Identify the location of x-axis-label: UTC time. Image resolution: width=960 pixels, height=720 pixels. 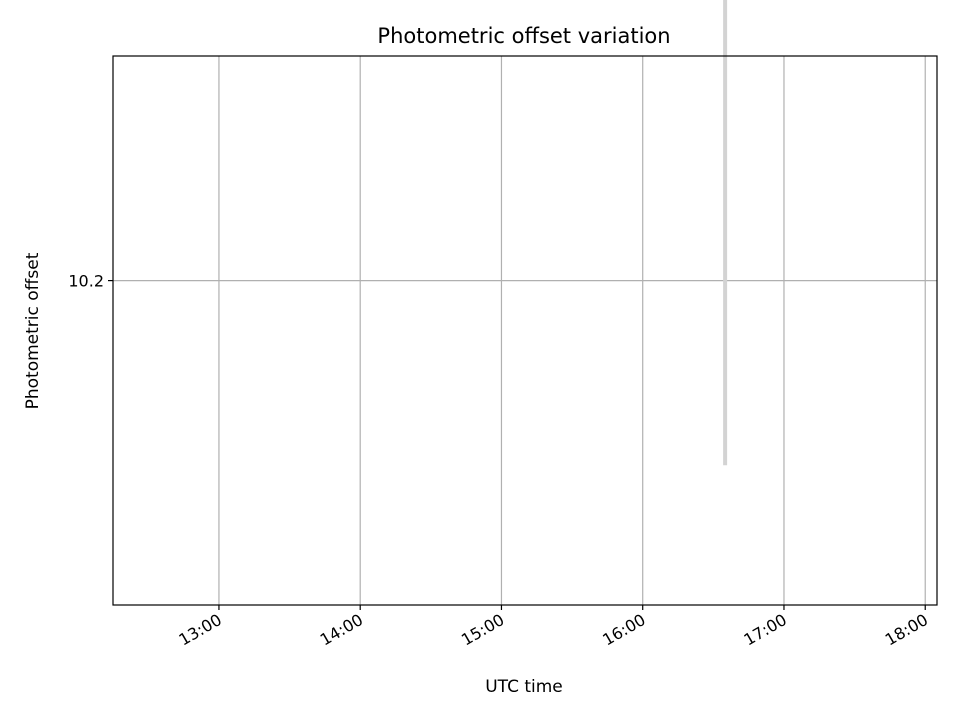
(524, 687).